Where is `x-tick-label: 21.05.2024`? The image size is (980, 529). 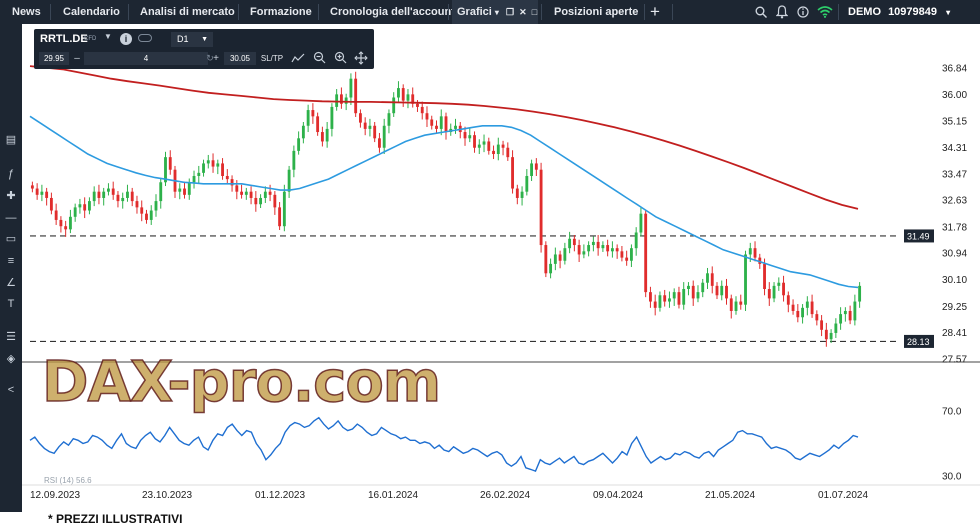 x-tick-label: 21.05.2024 is located at coordinates (730, 495).